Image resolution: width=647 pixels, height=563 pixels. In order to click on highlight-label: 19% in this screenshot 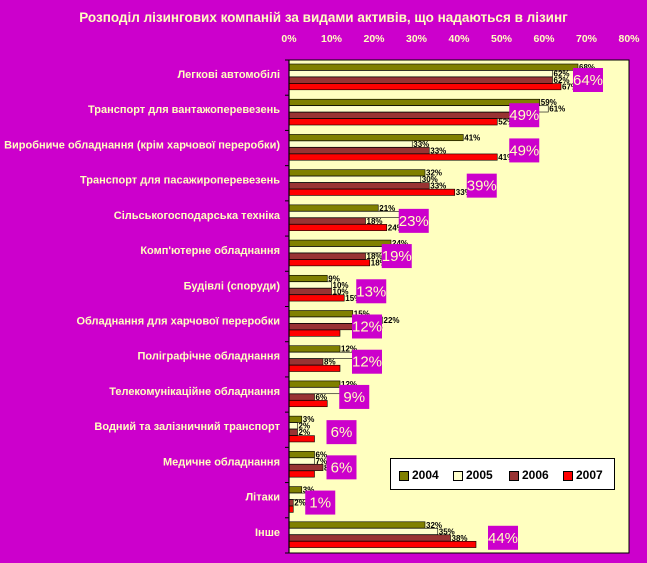, I will do `click(397, 256)`.